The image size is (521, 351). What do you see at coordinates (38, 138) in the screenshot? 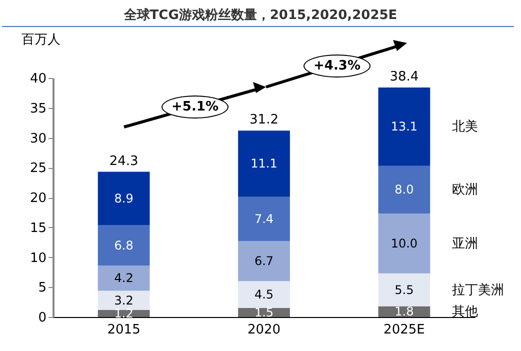
I see `y-tick-label: 30` at bounding box center [38, 138].